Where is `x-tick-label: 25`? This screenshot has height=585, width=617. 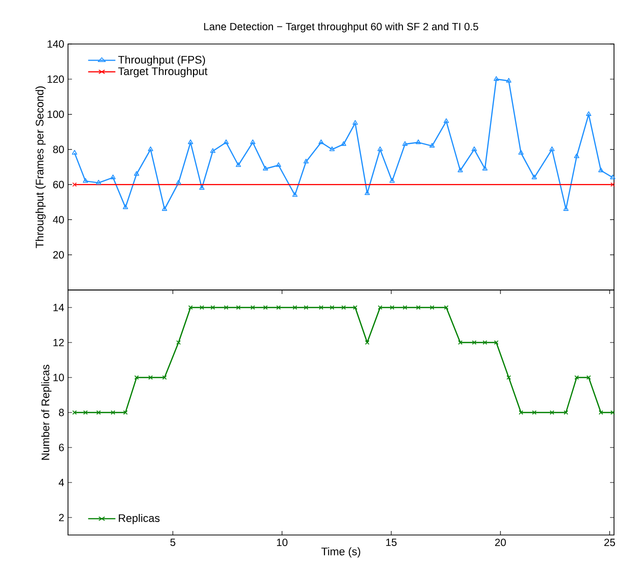 x-tick-label: 25 is located at coordinates (610, 542).